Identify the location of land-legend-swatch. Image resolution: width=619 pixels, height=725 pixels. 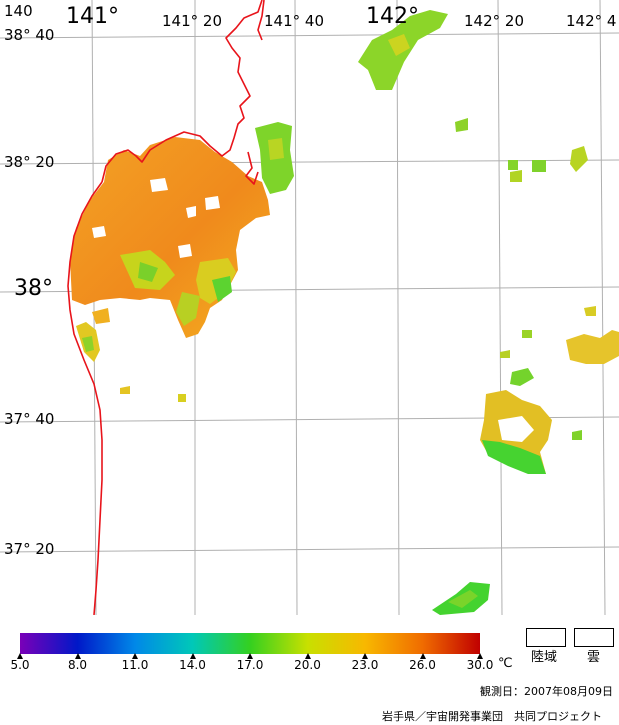
(546, 637).